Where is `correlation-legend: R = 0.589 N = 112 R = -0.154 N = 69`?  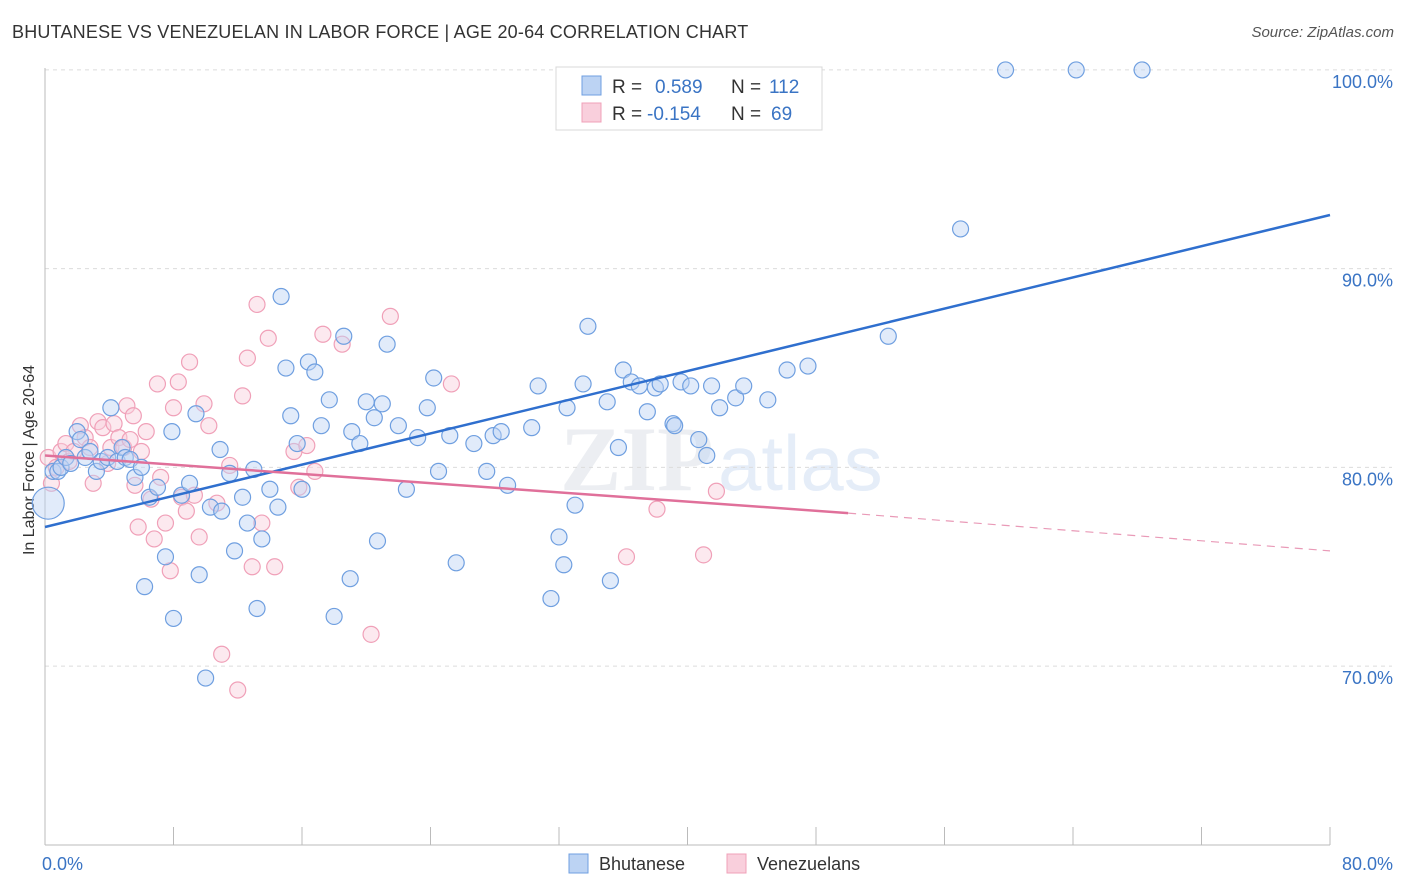
correlation-legend: R = 0.589 N = 112 R = -0.154 N = 69 is located at coordinates (689, 98).